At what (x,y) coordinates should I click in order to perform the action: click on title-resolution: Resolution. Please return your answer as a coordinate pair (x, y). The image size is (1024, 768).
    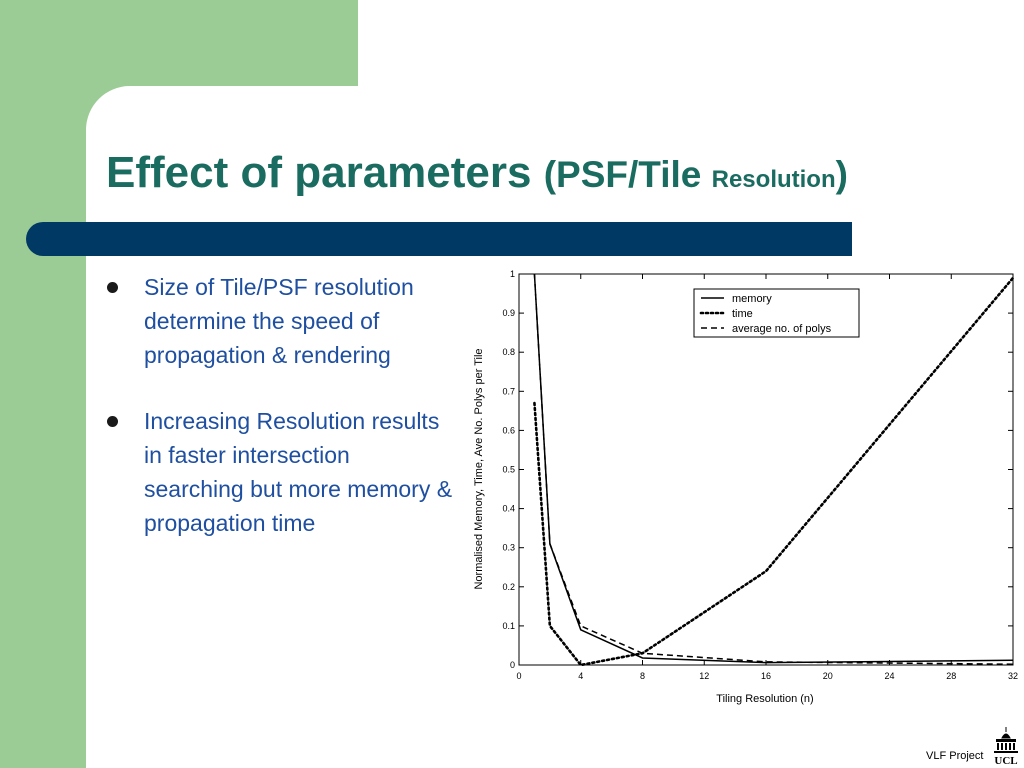
    Looking at the image, I should click on (773, 179).